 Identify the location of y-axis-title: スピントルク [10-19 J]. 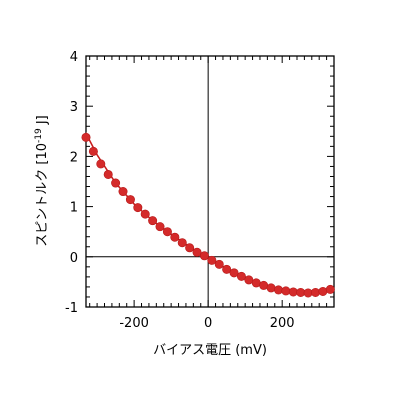
(42, 181).